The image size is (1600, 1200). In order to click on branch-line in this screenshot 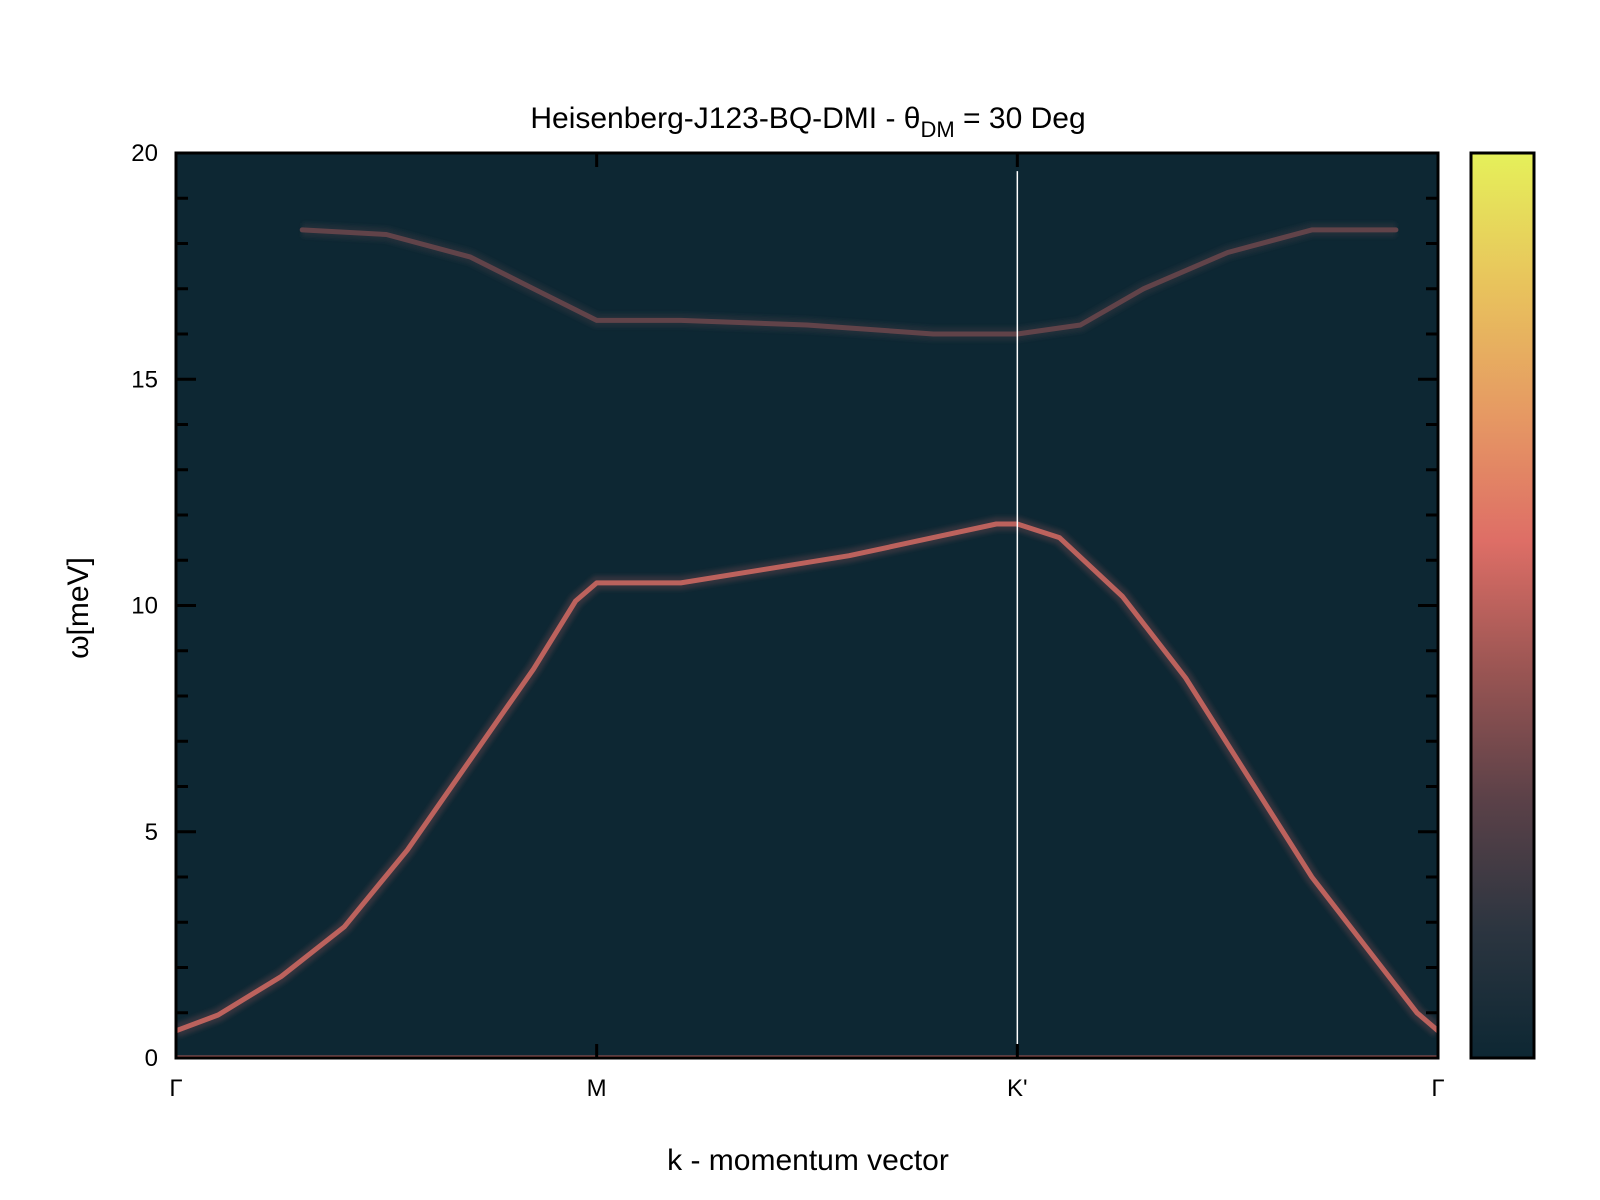, I will do `click(849, 282)`.